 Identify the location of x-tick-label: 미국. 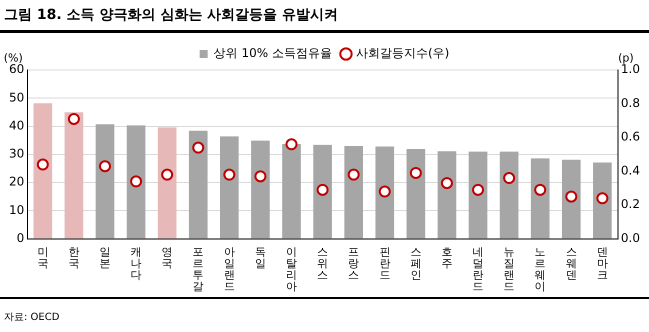
(42, 257).